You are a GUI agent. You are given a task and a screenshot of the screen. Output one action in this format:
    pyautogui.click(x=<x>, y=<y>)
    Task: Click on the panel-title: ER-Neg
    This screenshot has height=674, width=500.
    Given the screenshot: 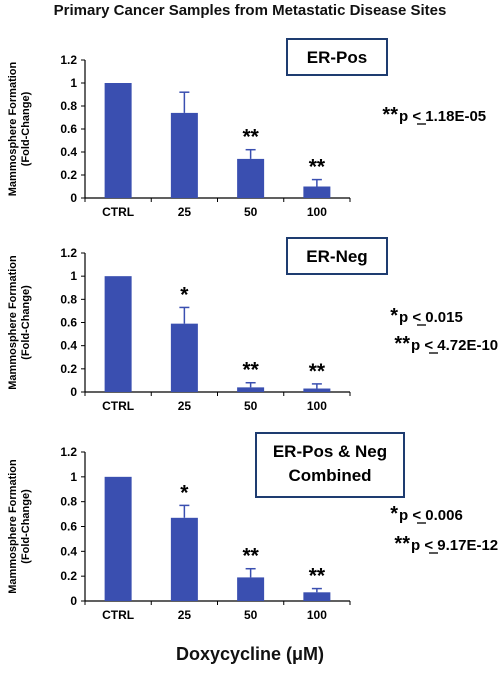 What is the action you would take?
    pyautogui.click(x=336, y=256)
    